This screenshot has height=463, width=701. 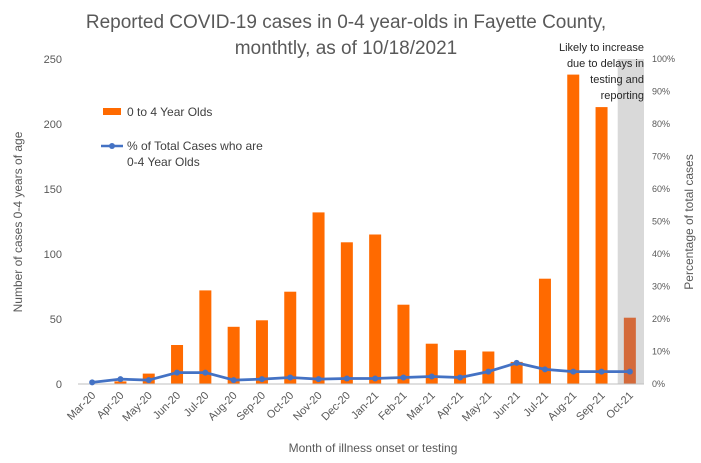 What do you see at coordinates (18, 221) in the screenshot?
I see `y-axis-title: Number of cases 0-4 years of age` at bounding box center [18, 221].